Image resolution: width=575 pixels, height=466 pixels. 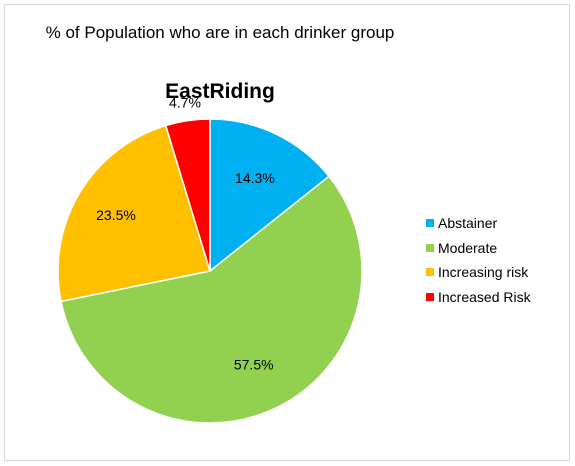 What do you see at coordinates (467, 223) in the screenshot?
I see `legend-label-abstainer: Abstainer` at bounding box center [467, 223].